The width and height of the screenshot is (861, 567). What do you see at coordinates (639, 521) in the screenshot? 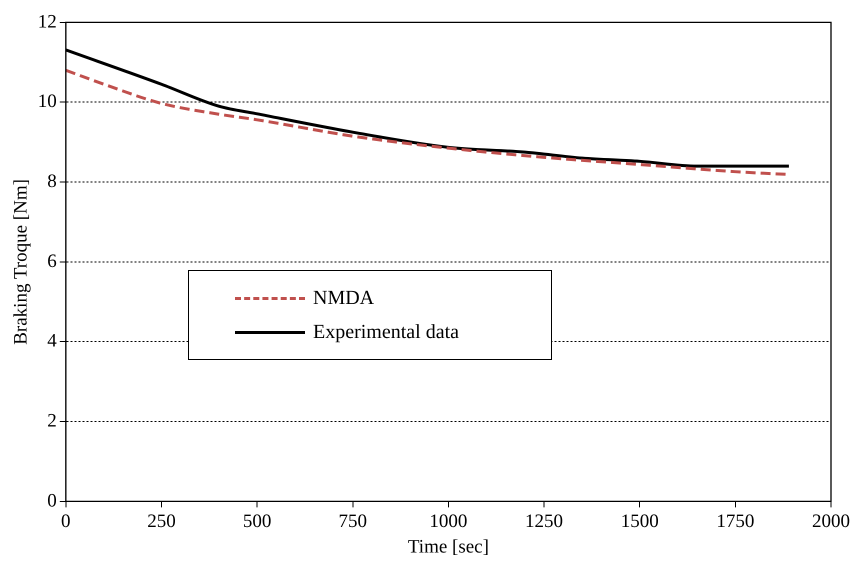
I see `x-tick-label: 1500` at bounding box center [639, 521].